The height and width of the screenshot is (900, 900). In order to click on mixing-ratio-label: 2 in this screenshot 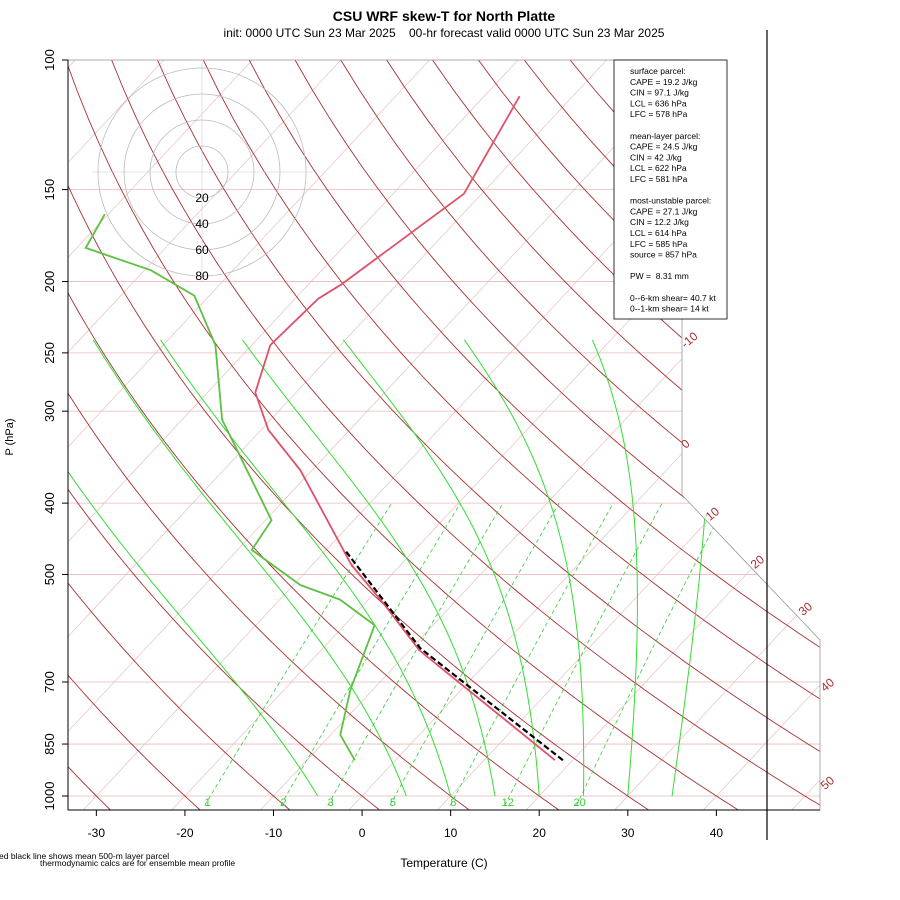, I will do `click(284, 803)`.